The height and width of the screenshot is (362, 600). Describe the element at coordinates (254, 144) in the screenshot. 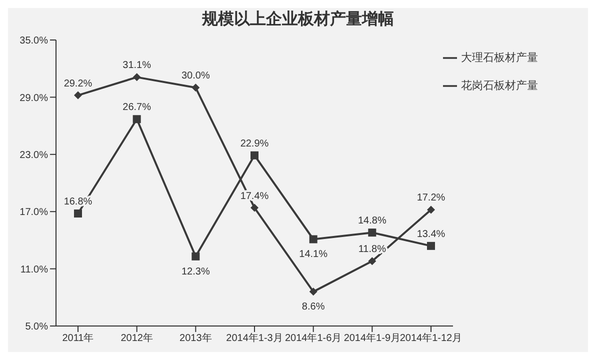

I see `data-label: 22.9%` at that location.